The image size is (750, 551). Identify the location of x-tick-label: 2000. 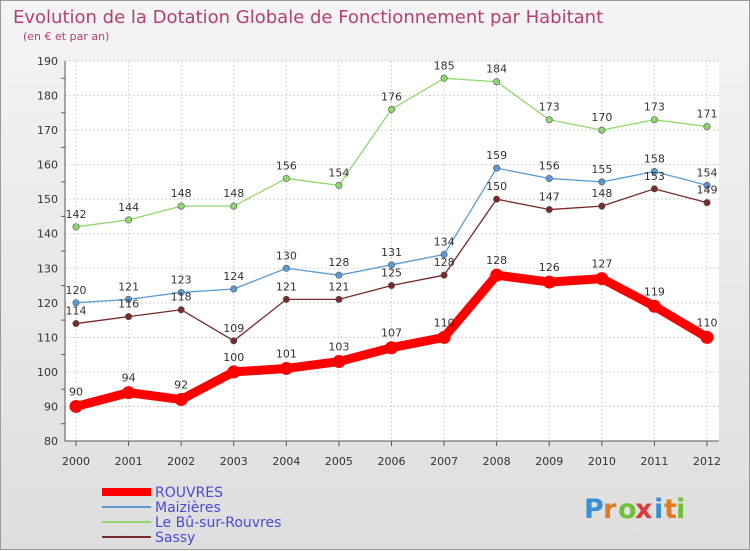
(76, 461).